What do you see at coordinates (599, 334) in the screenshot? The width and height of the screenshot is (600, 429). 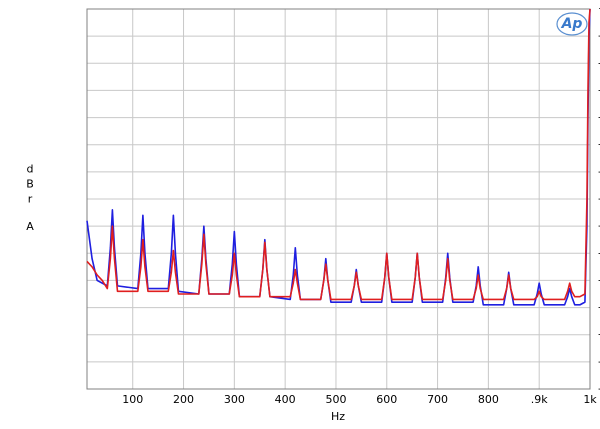 I see `y-tick-label: -120` at bounding box center [599, 334].